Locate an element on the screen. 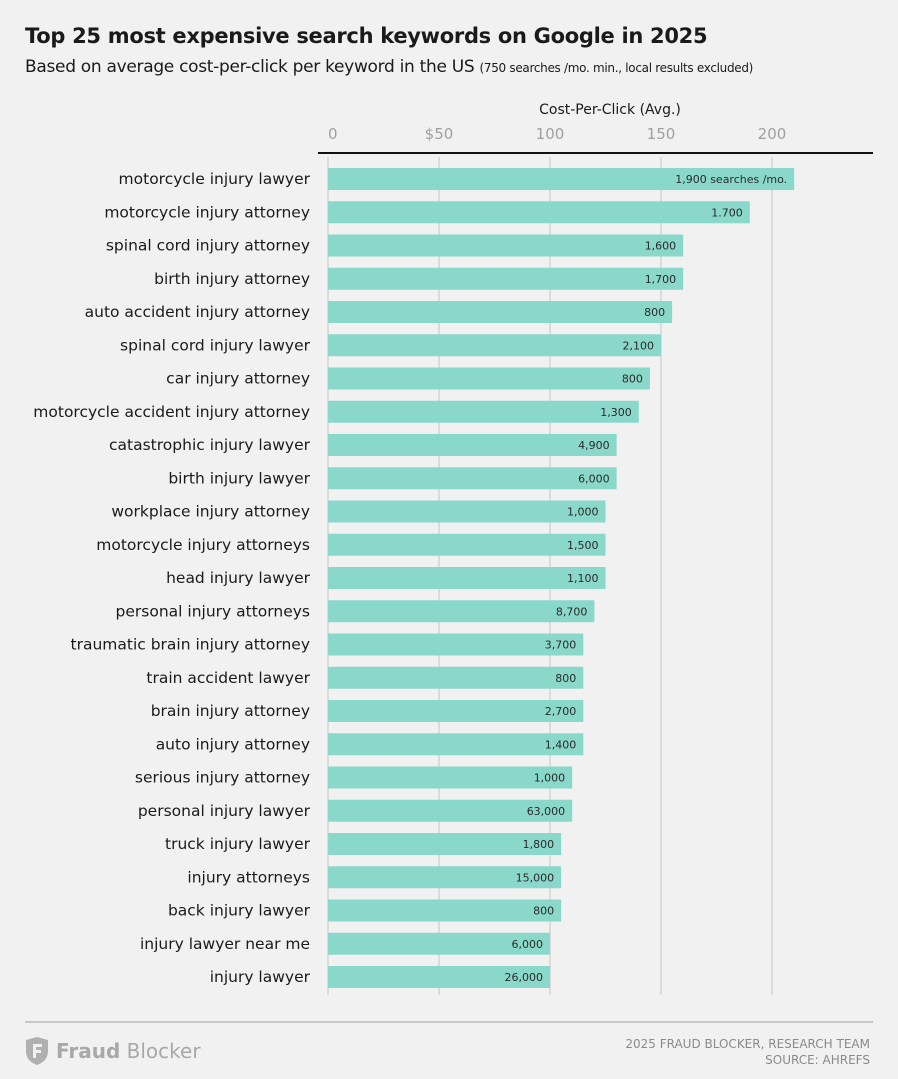 This screenshot has height=1079, width=898. data-label: 1,900 searches /mo. is located at coordinates (731, 179).